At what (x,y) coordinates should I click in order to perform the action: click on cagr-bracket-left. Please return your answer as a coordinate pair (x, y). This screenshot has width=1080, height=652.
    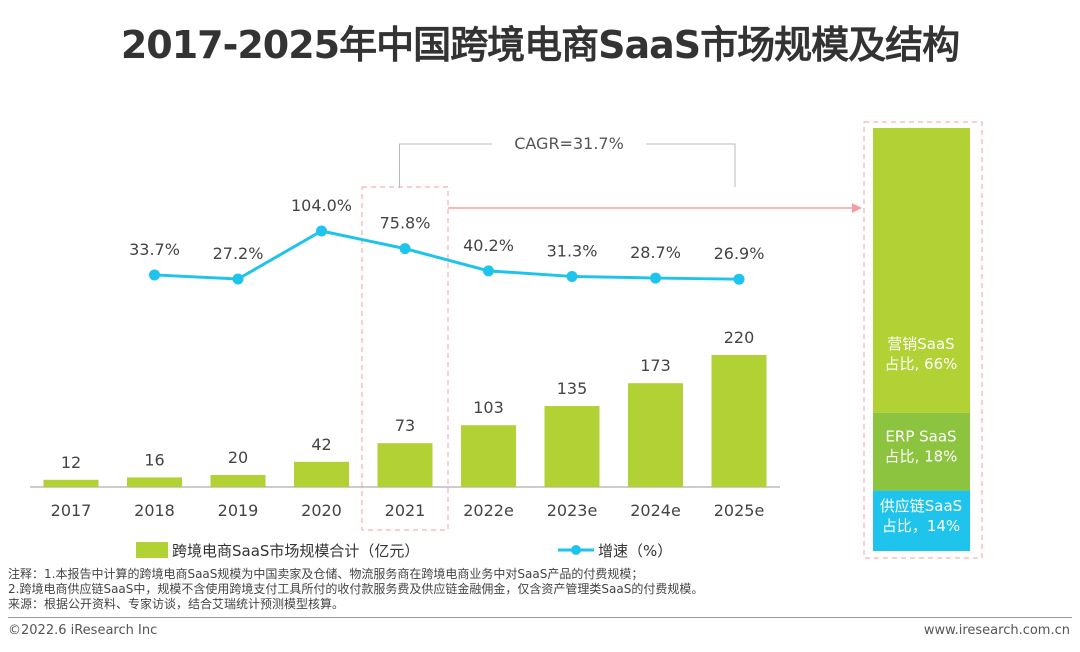
    Looking at the image, I should click on (445, 165).